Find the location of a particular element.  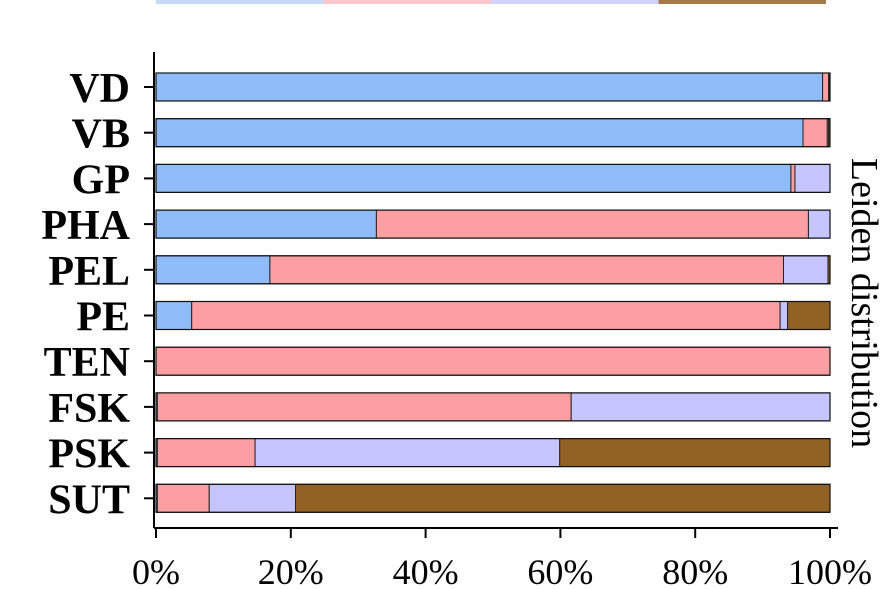

x-tick-label: 20% is located at coordinates (291, 570).